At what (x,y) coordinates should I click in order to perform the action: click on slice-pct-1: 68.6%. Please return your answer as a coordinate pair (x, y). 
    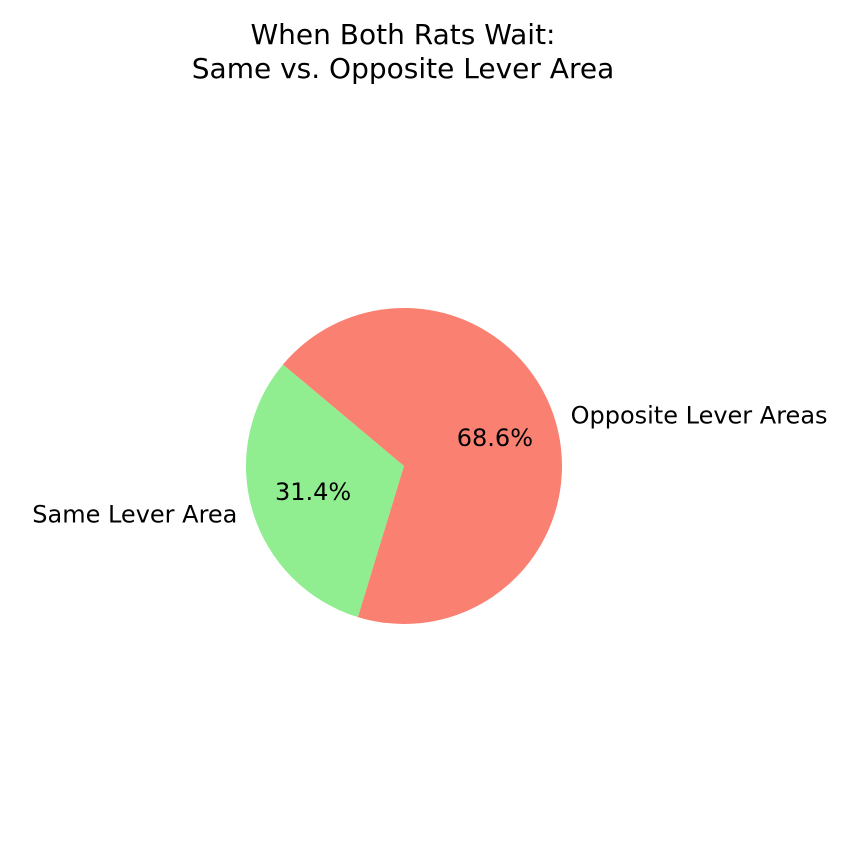
    Looking at the image, I should click on (495, 438).